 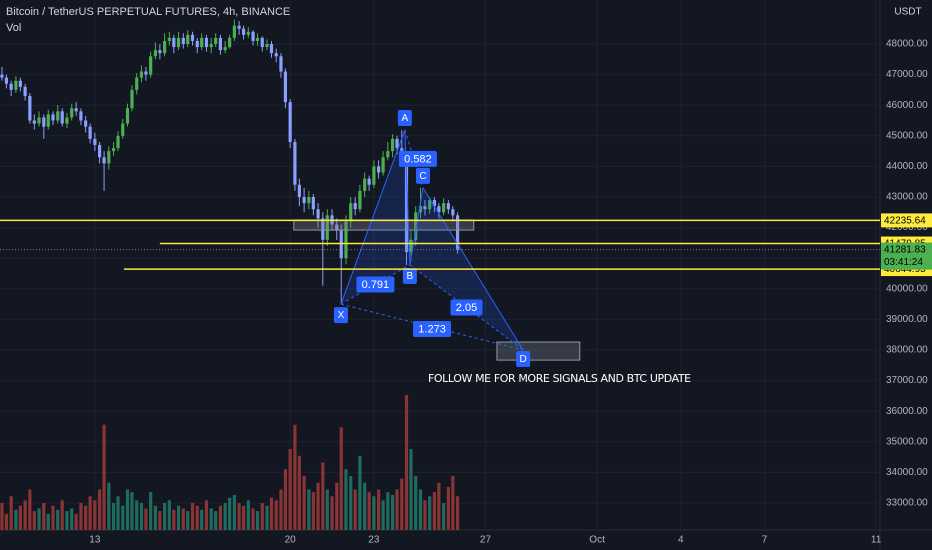 What do you see at coordinates (903, 262) in the screenshot?
I see `countdown-label: 03:41:24` at bounding box center [903, 262].